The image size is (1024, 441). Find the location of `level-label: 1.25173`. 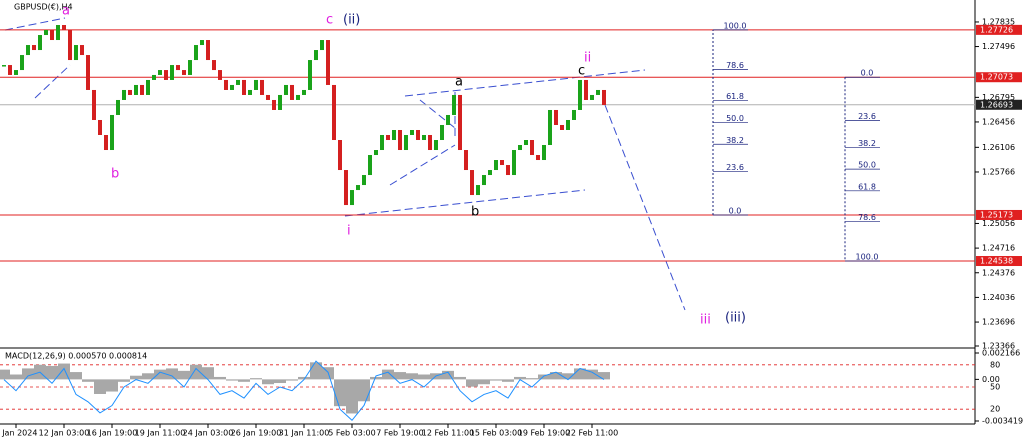

level-label: 1.25173 is located at coordinates (996, 214).